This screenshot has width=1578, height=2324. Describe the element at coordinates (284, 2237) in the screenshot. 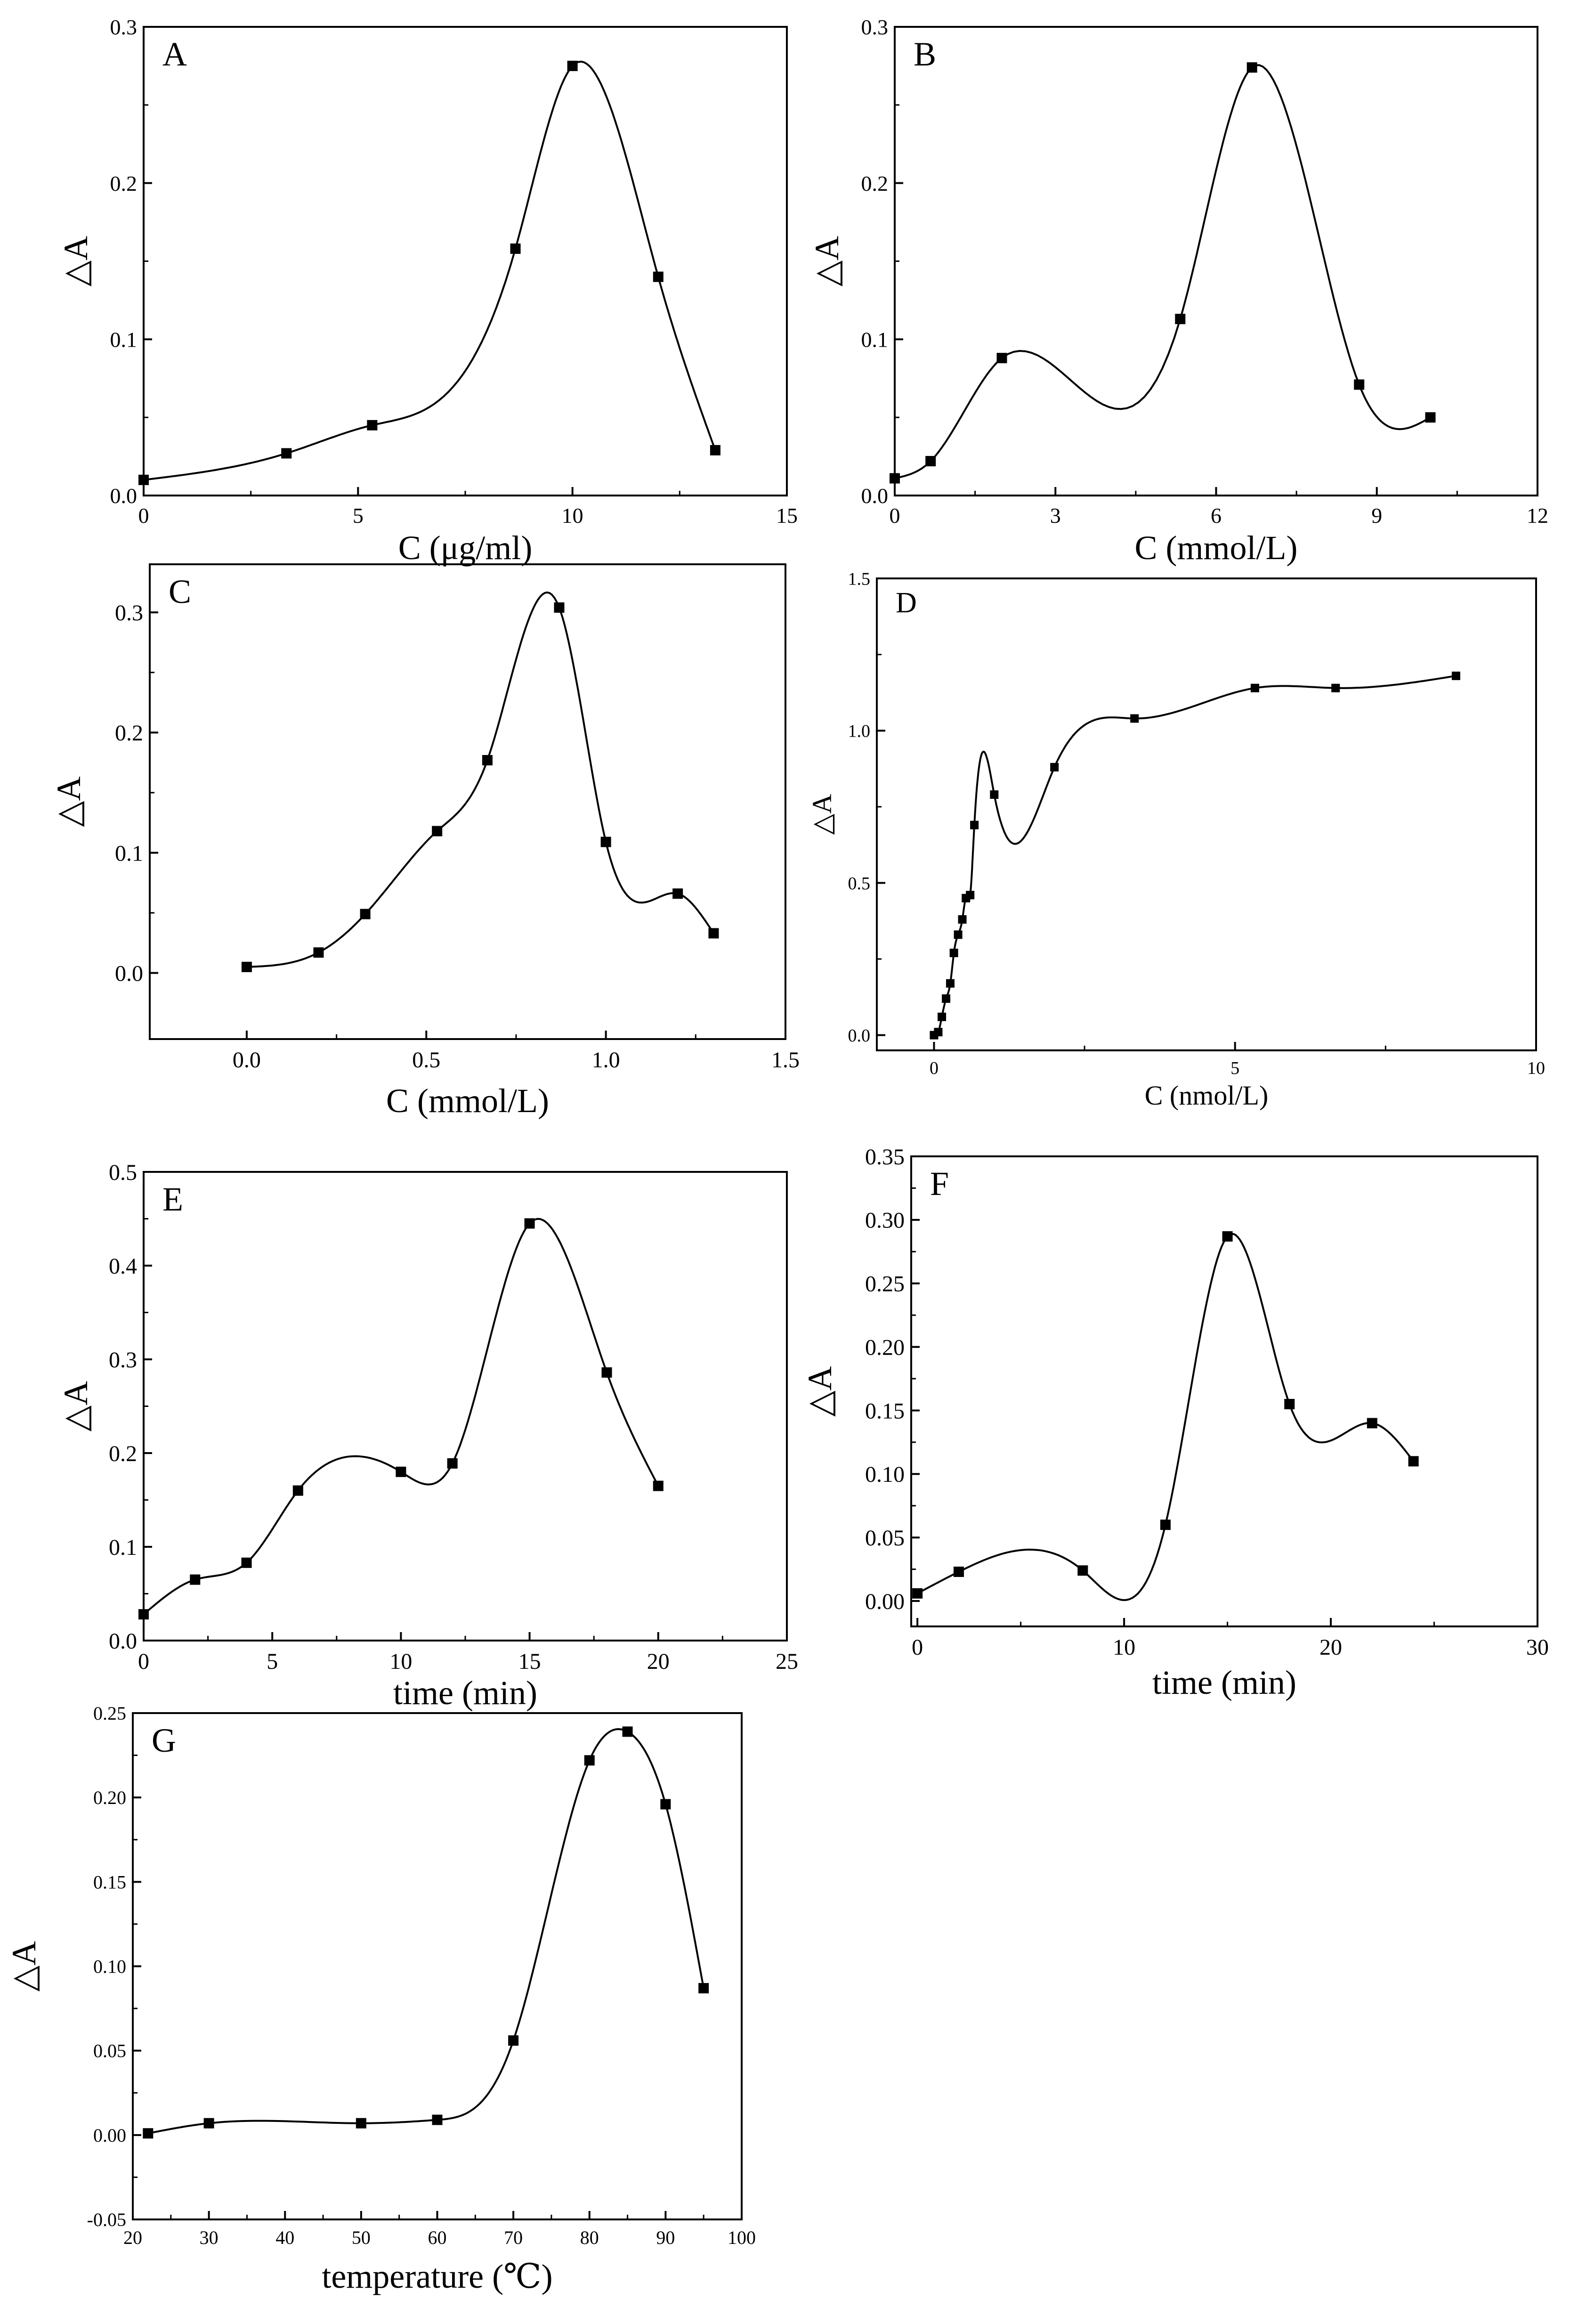

I see `x-tick-label: 40` at that location.